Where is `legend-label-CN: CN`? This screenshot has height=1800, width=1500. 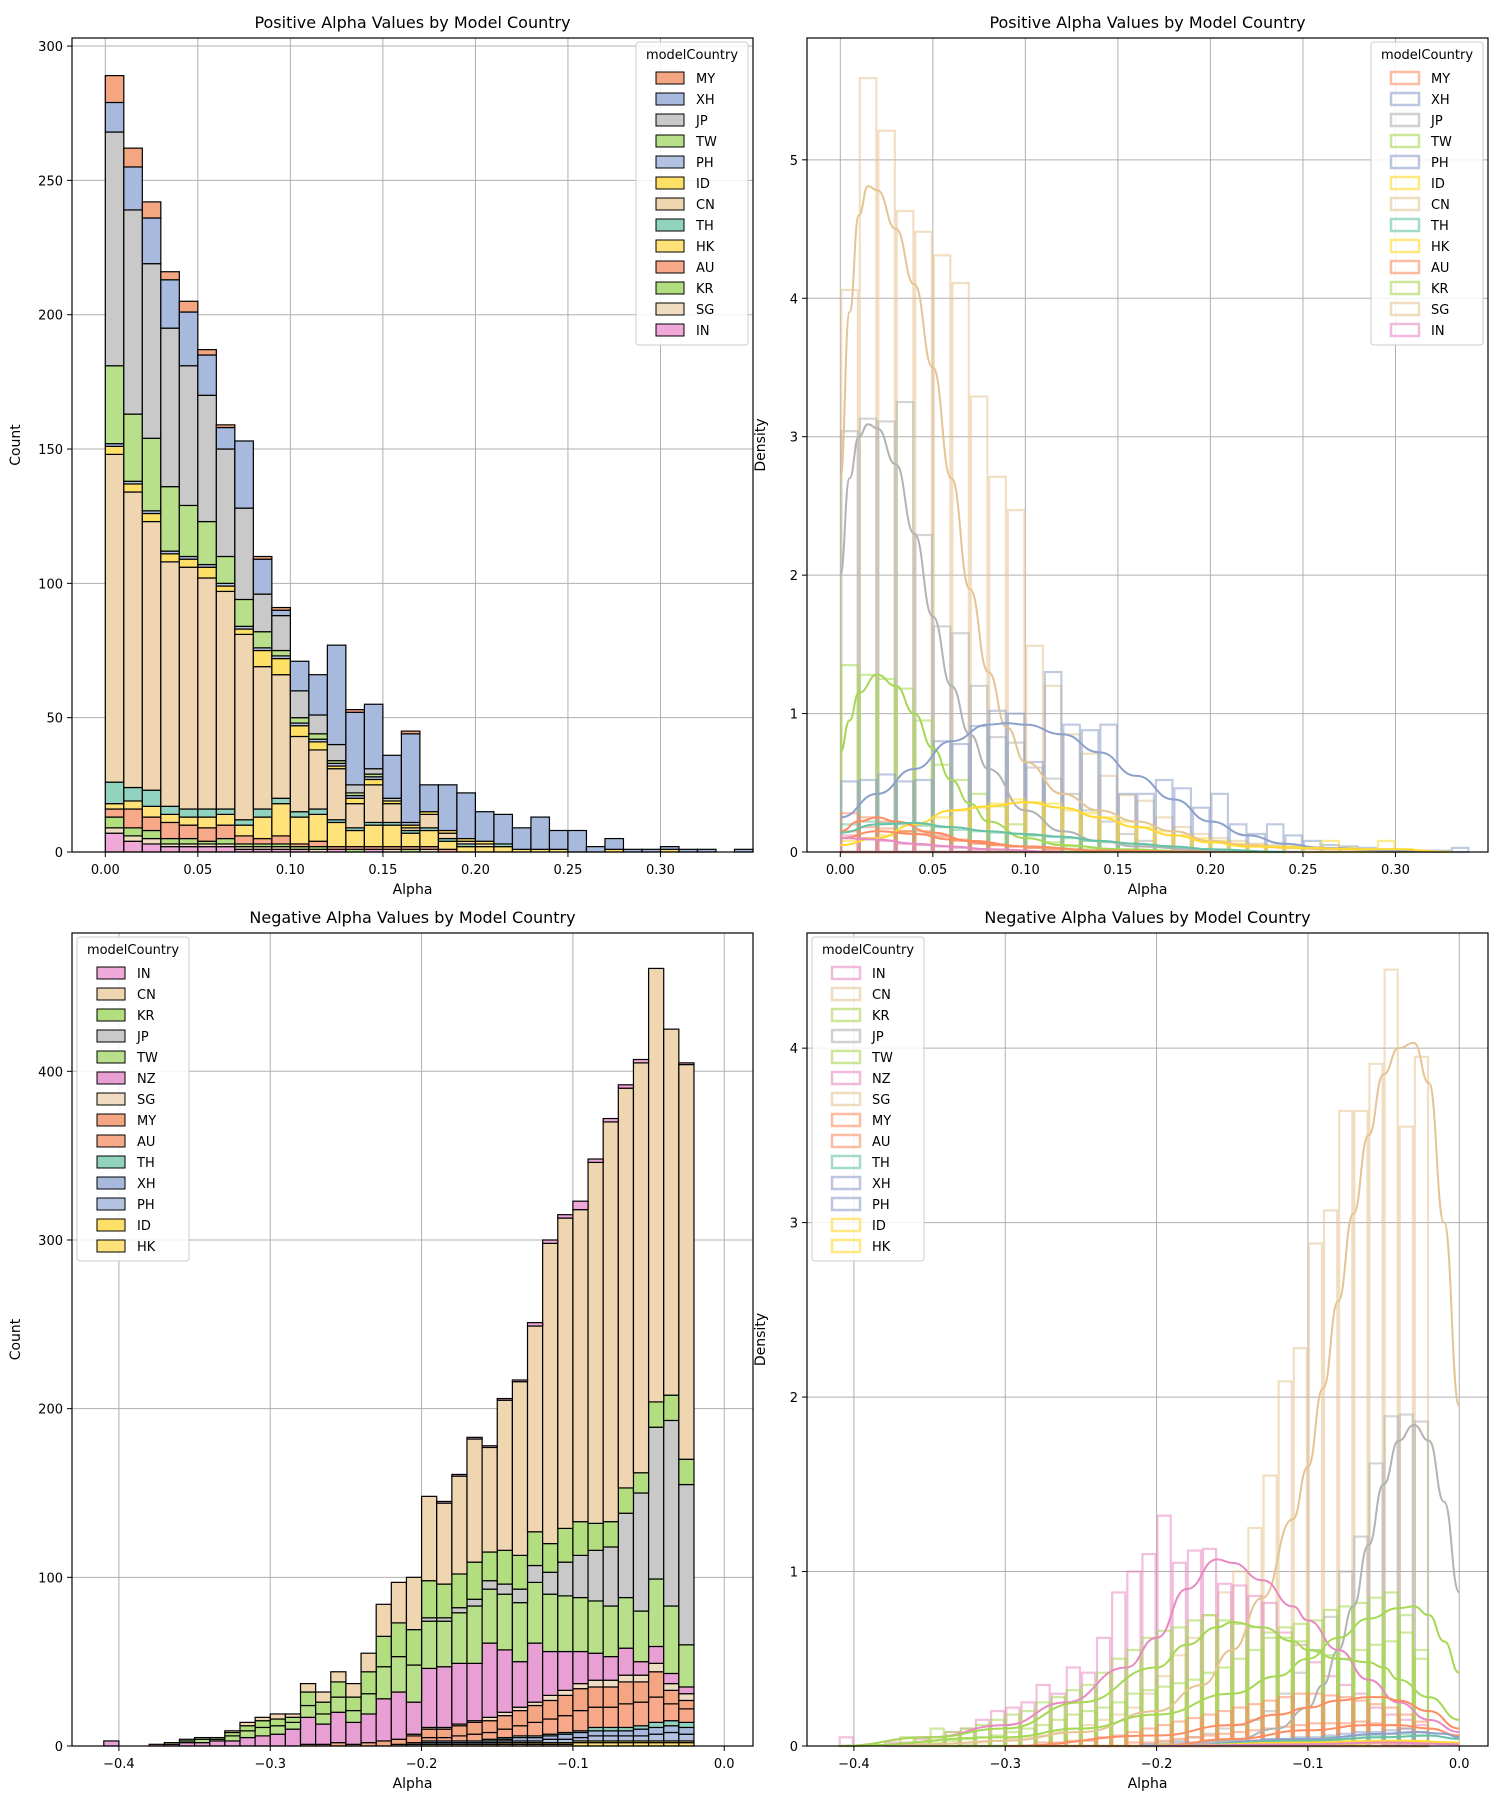 legend-label-CN: CN is located at coordinates (146, 995).